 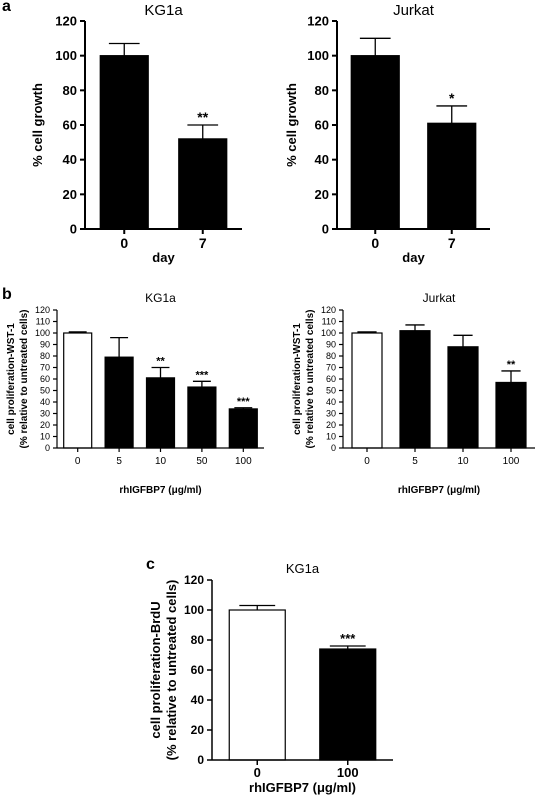 What do you see at coordinates (202, 461) in the screenshot?
I see `x-tick-label: 50` at bounding box center [202, 461].